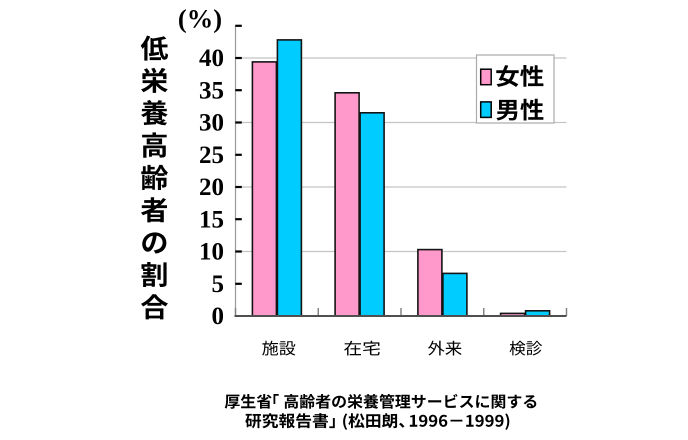 Image resolution: width=688 pixels, height=440 pixels. What do you see at coordinates (211, 187) in the screenshot?
I see `svg-text: 20` at bounding box center [211, 187].